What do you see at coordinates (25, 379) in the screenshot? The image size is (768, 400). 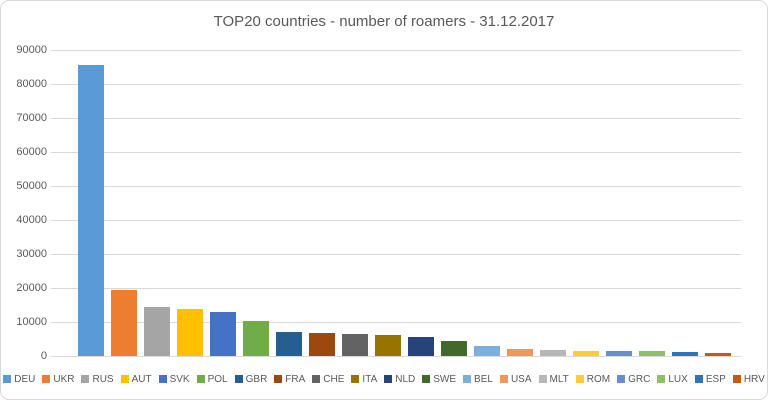 I see `legend-label-deu: DEU` at bounding box center [25, 379].